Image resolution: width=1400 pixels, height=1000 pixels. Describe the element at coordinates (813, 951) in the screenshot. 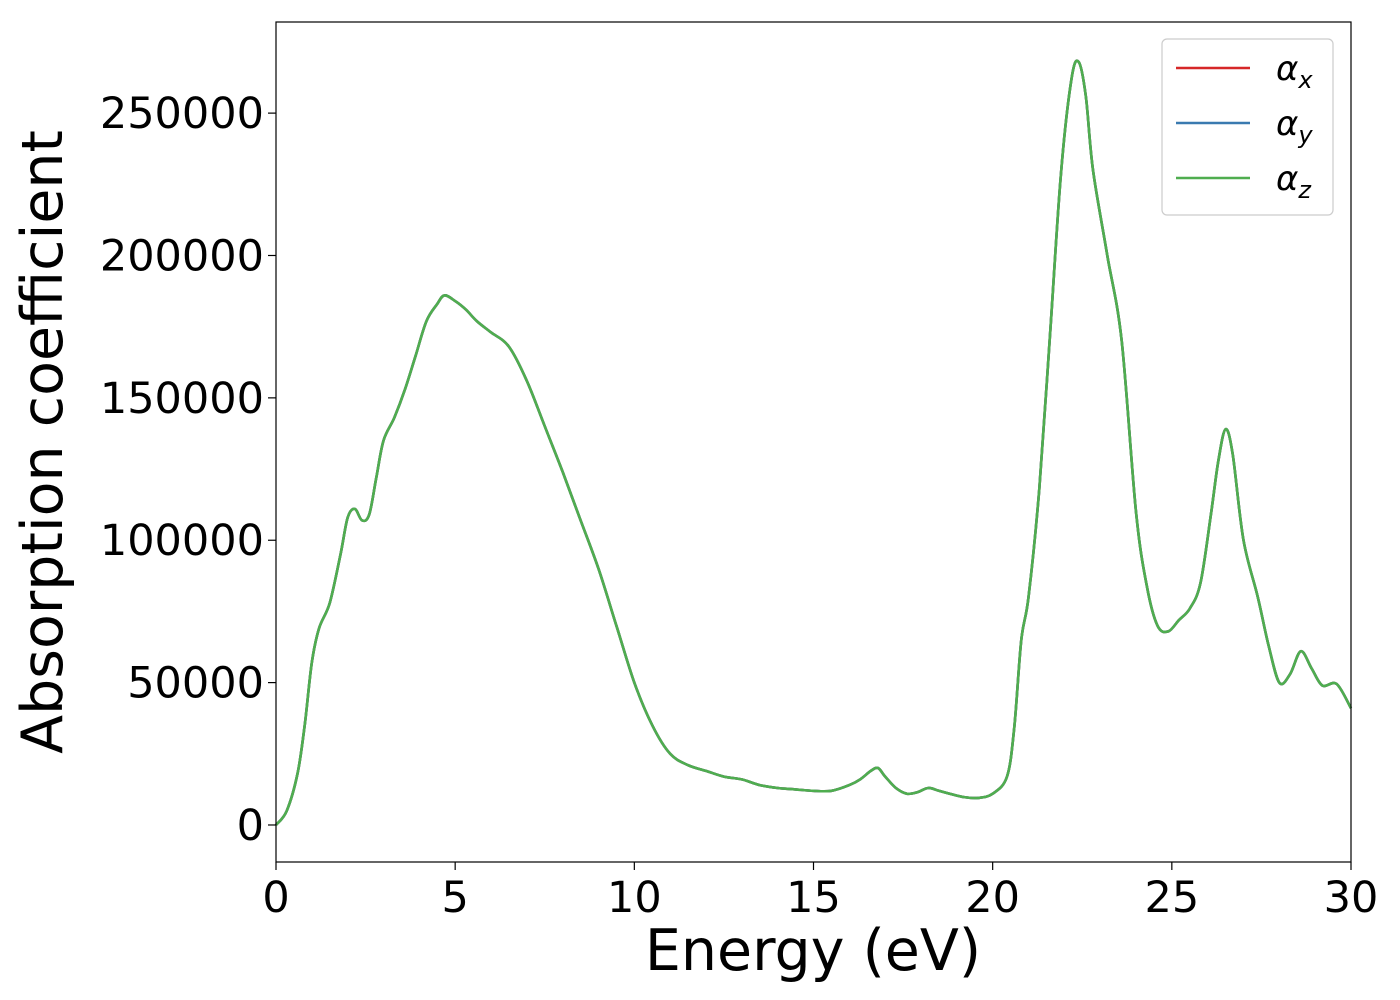

I see `x-axis-title: Energy (eV)` at that location.